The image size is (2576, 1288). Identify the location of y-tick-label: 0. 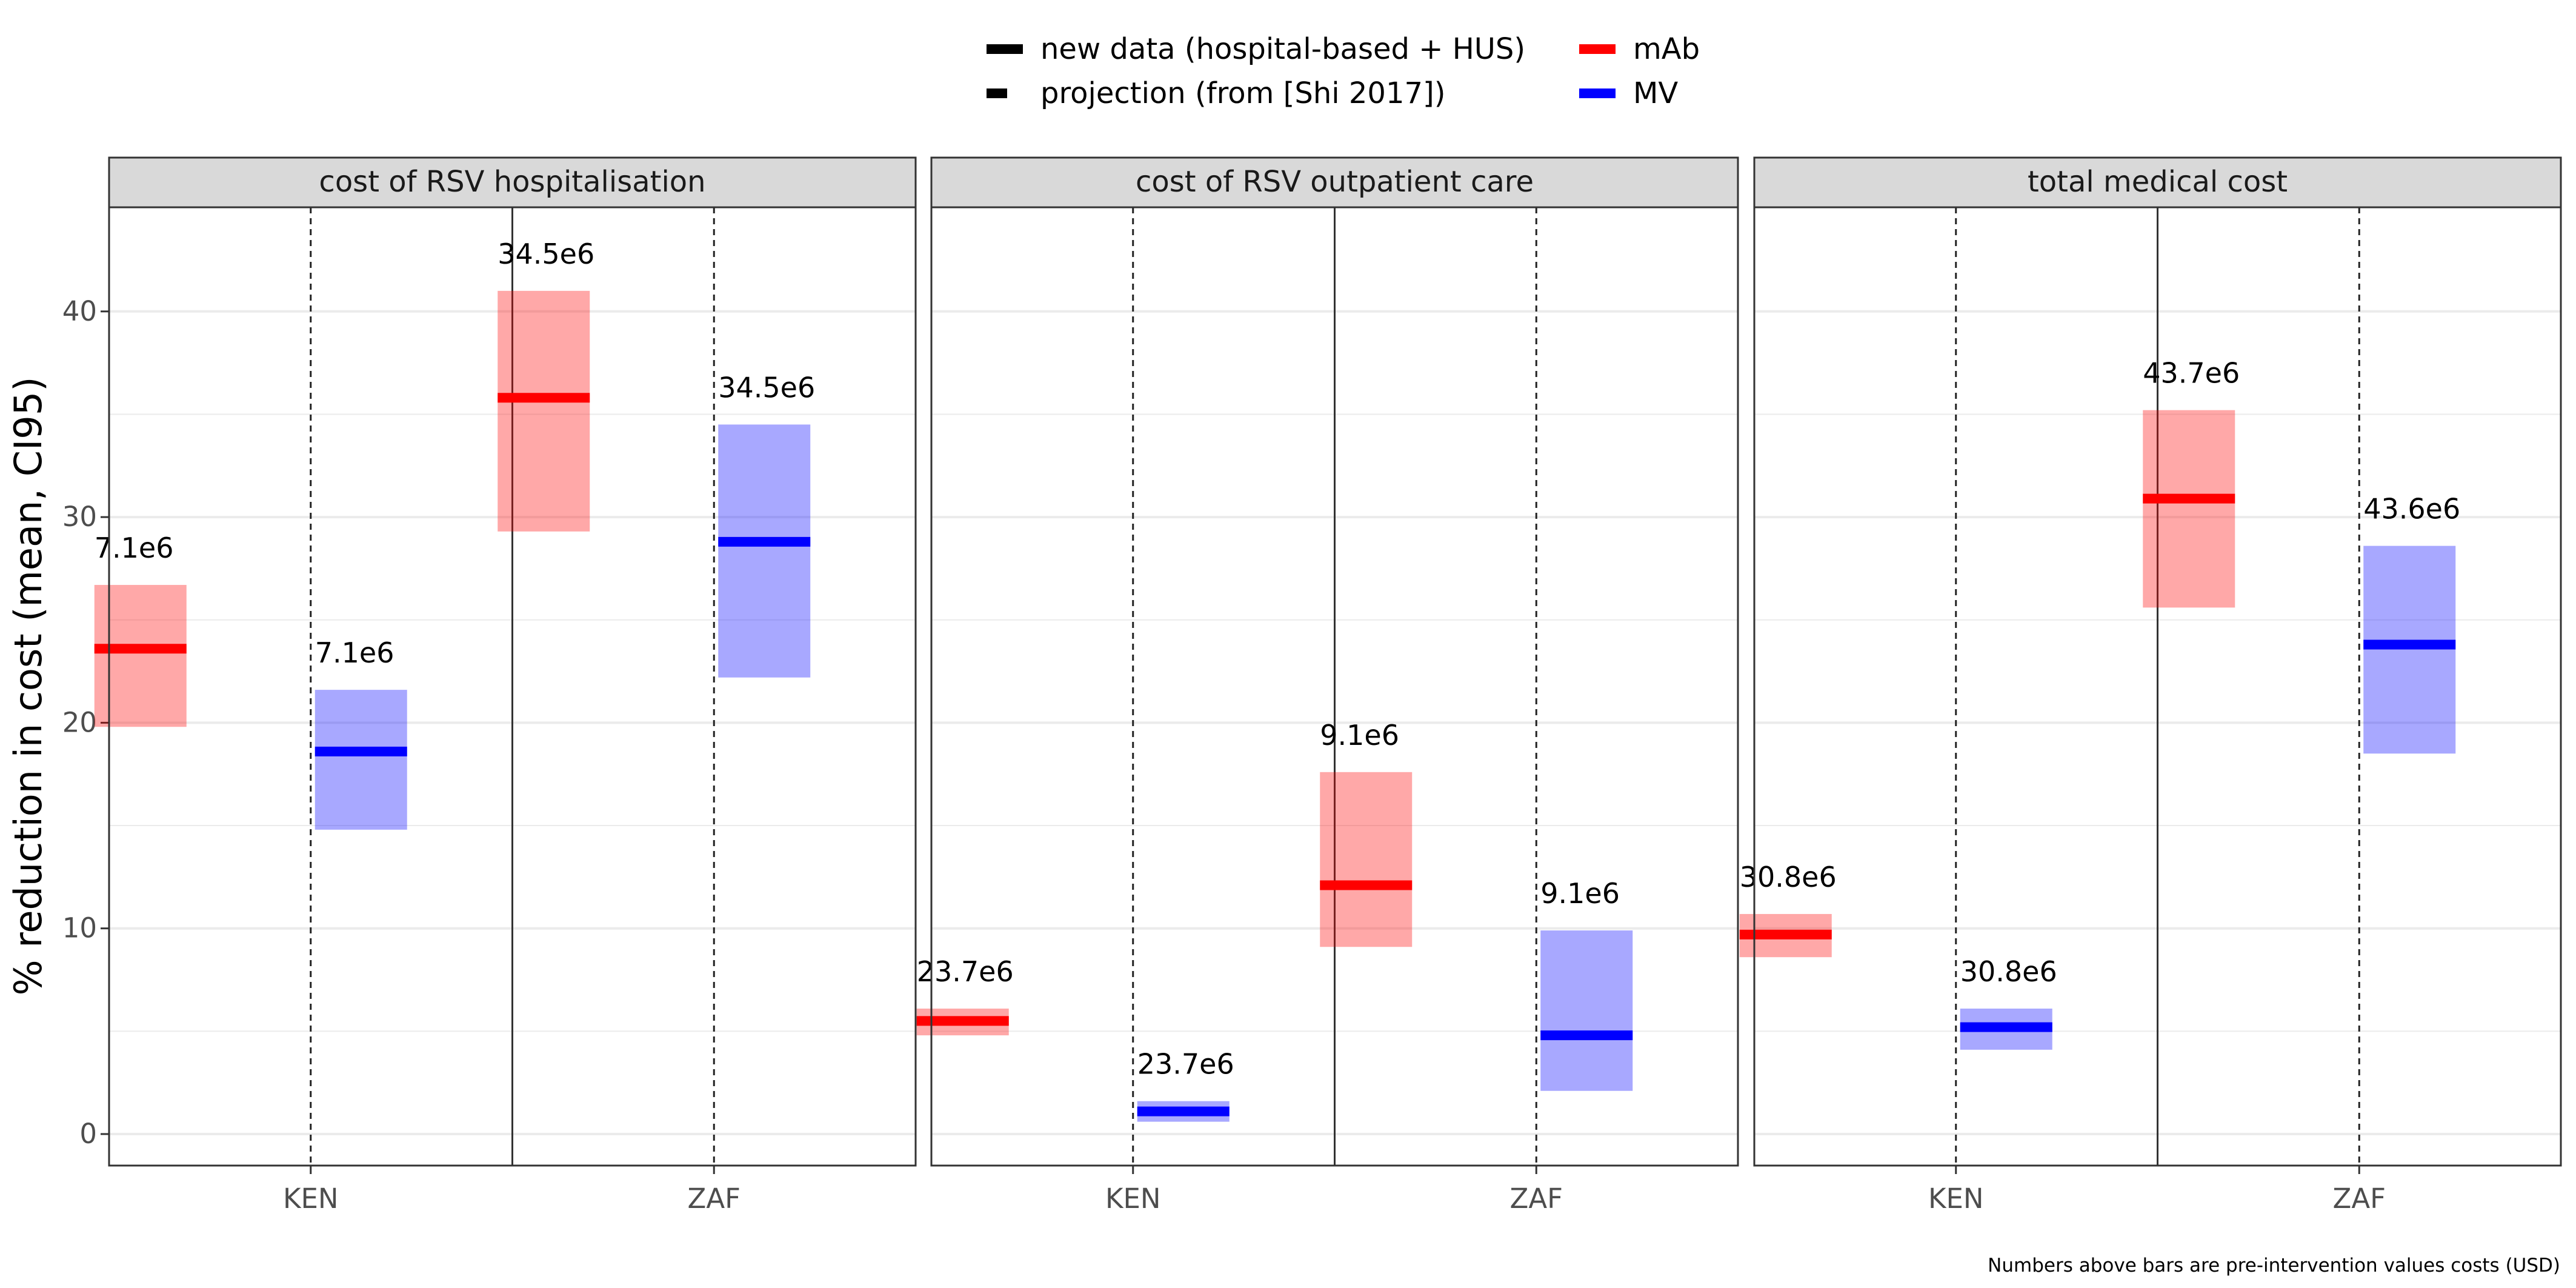
(88, 1134).